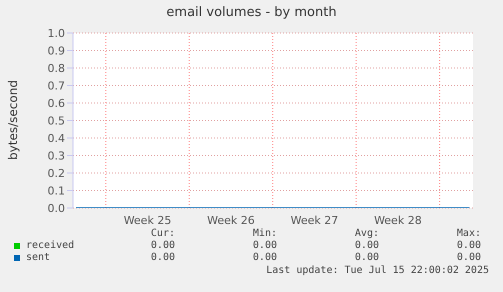 The width and height of the screenshot is (503, 292). What do you see at coordinates (148, 220) in the screenshot?
I see `x-tick-label: Week 25` at bounding box center [148, 220].